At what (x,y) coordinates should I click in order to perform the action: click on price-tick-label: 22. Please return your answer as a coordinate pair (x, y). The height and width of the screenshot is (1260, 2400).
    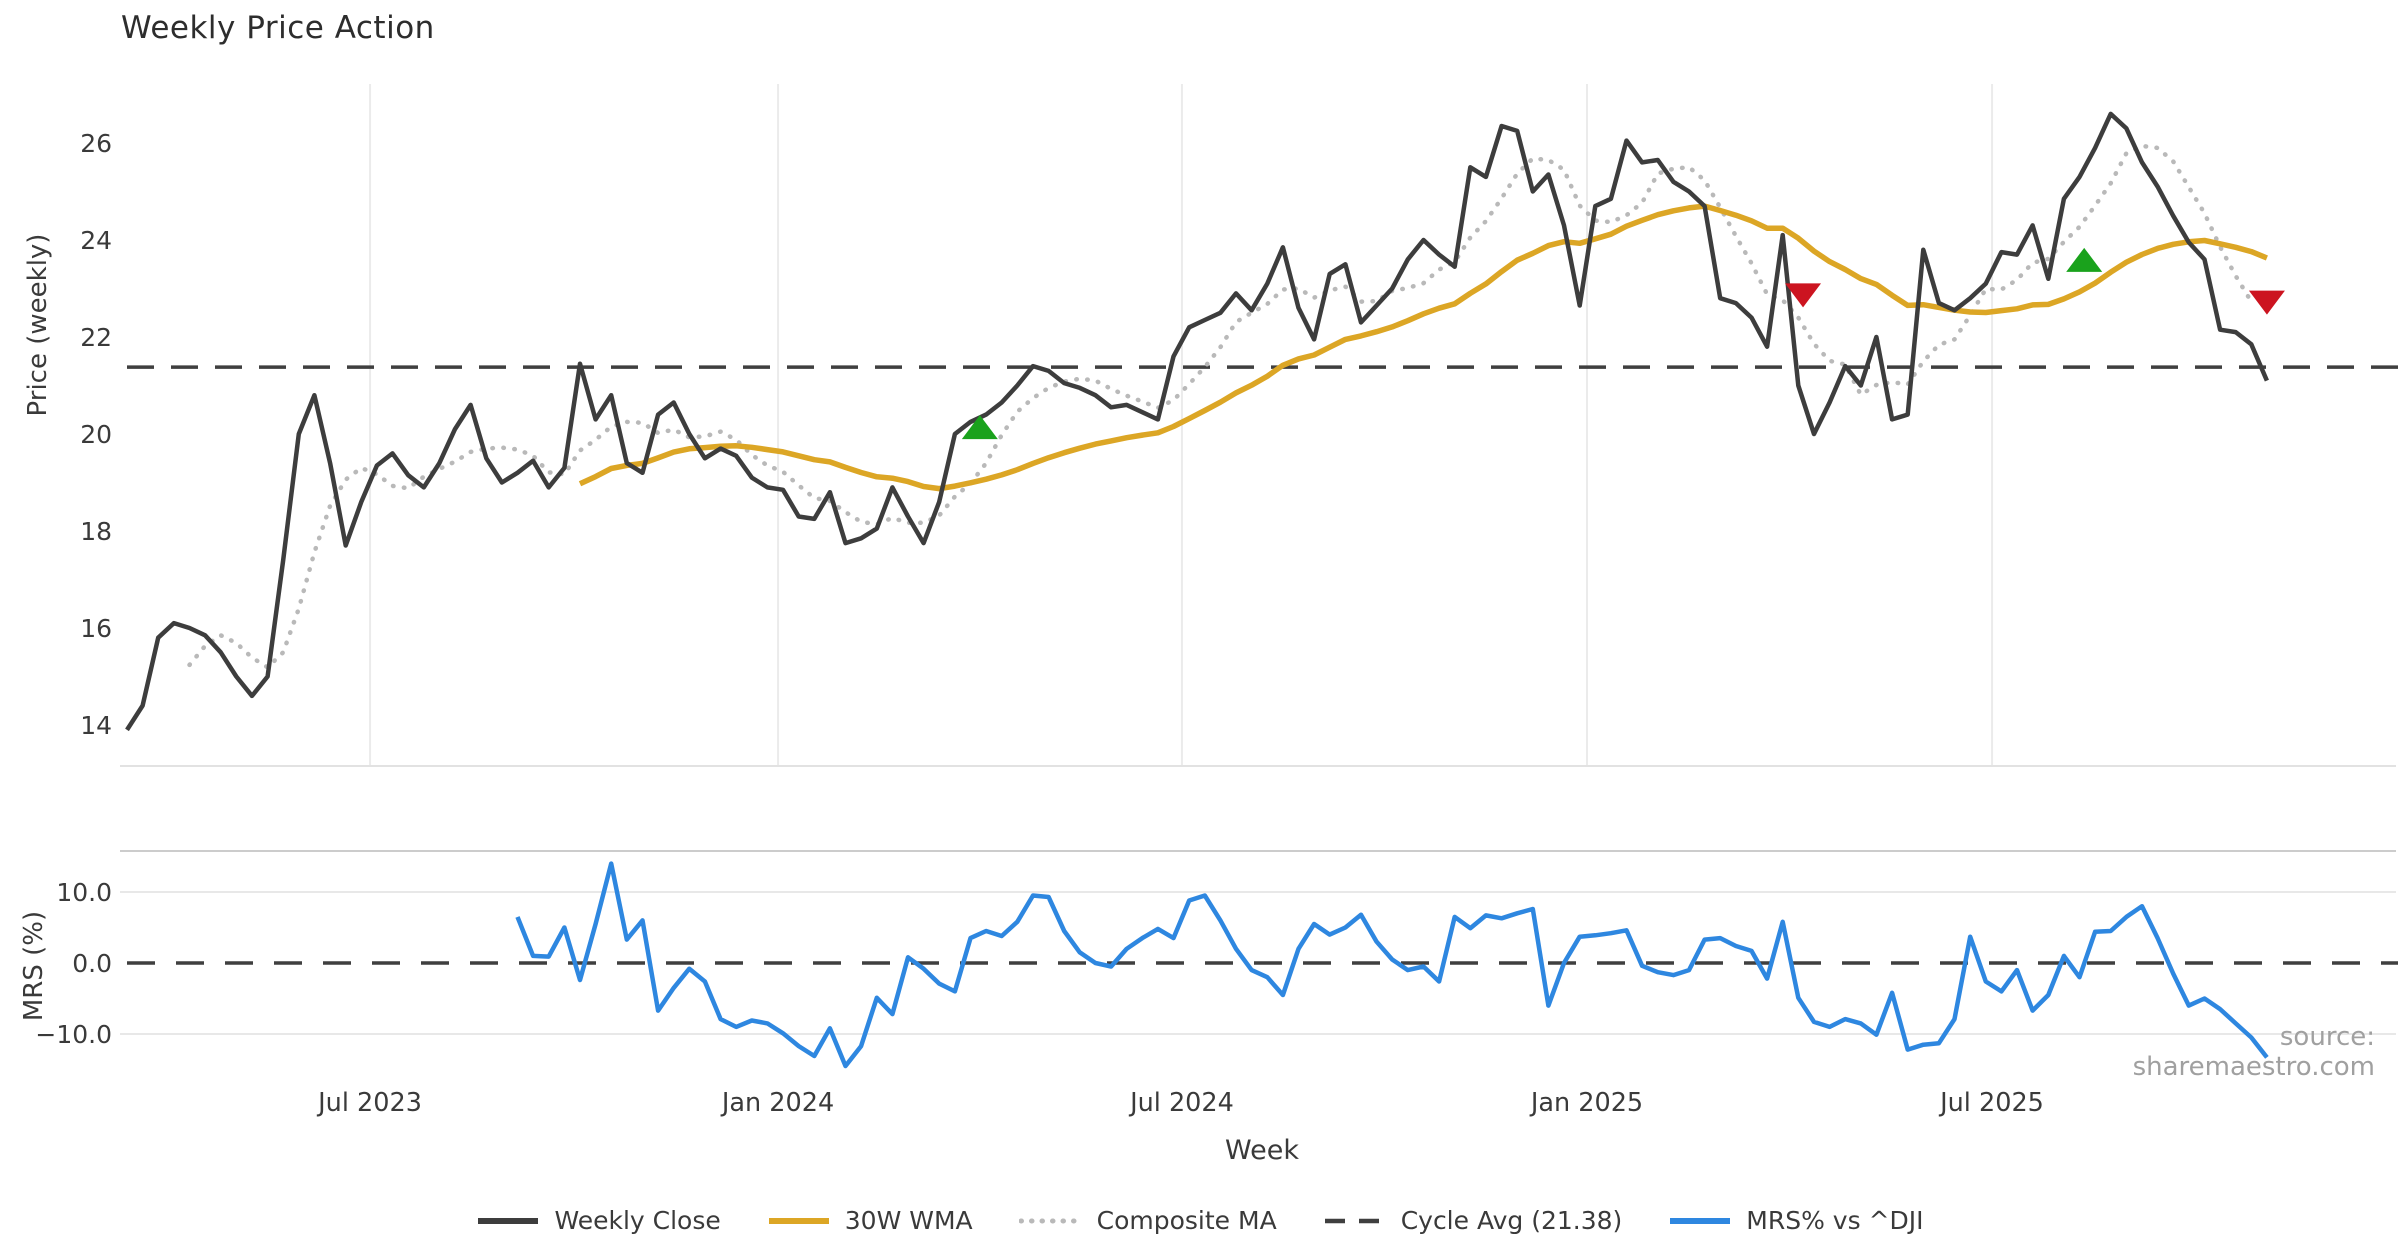
    Looking at the image, I should click on (96, 337).